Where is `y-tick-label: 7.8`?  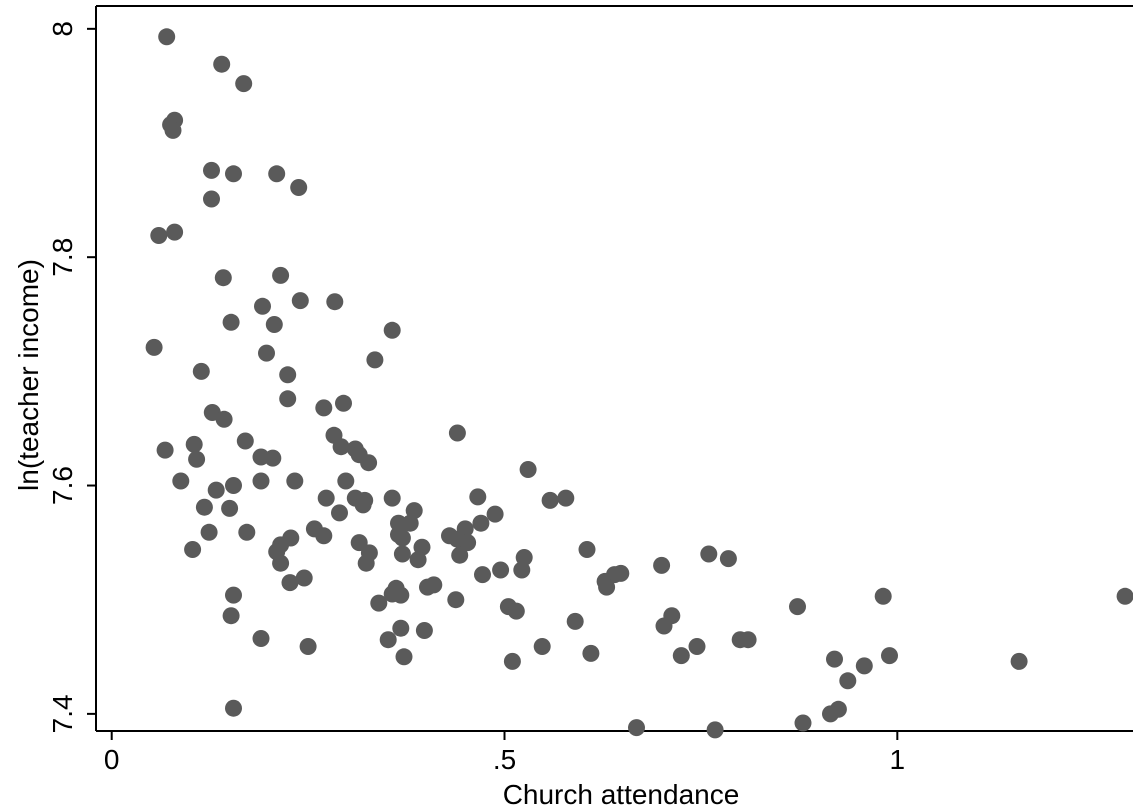
y-tick-label: 7.8 is located at coordinates (62, 257).